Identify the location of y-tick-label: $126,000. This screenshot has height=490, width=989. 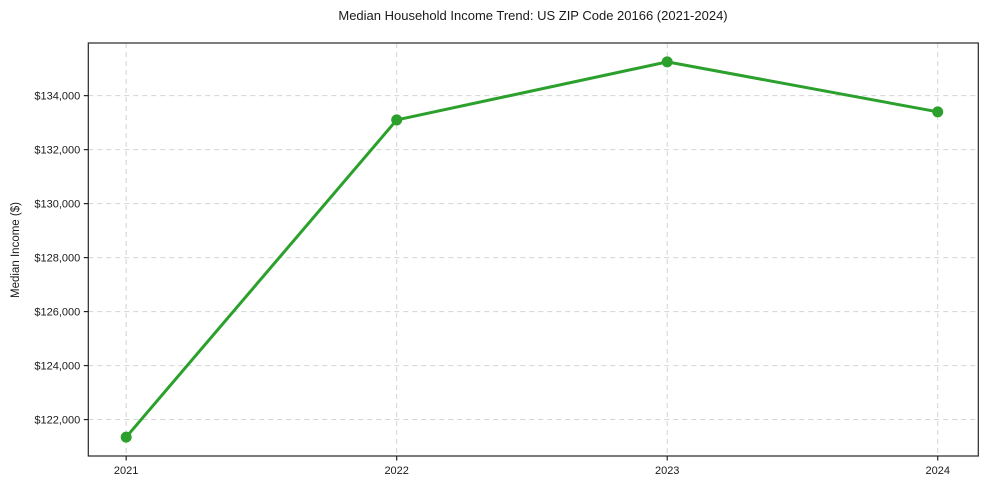
(57, 312).